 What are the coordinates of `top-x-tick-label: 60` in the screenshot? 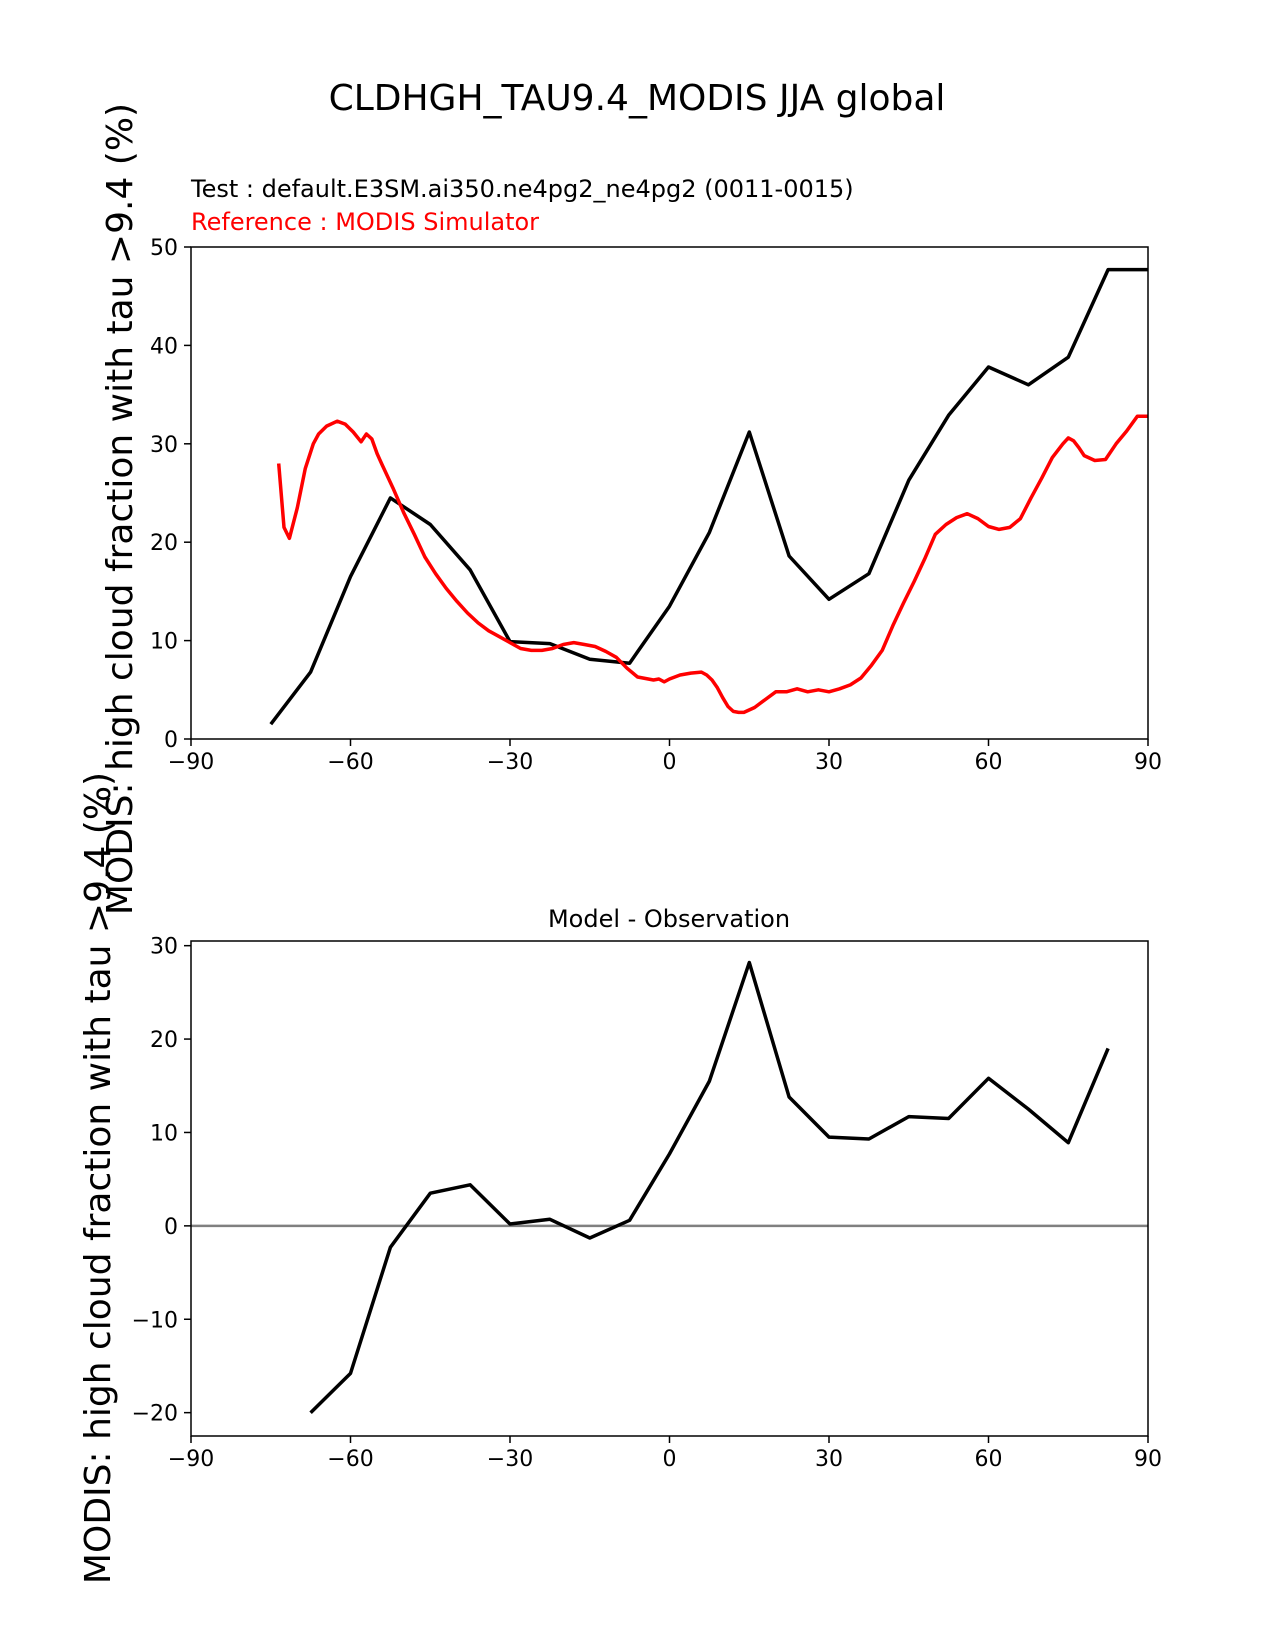 It's located at (989, 762).